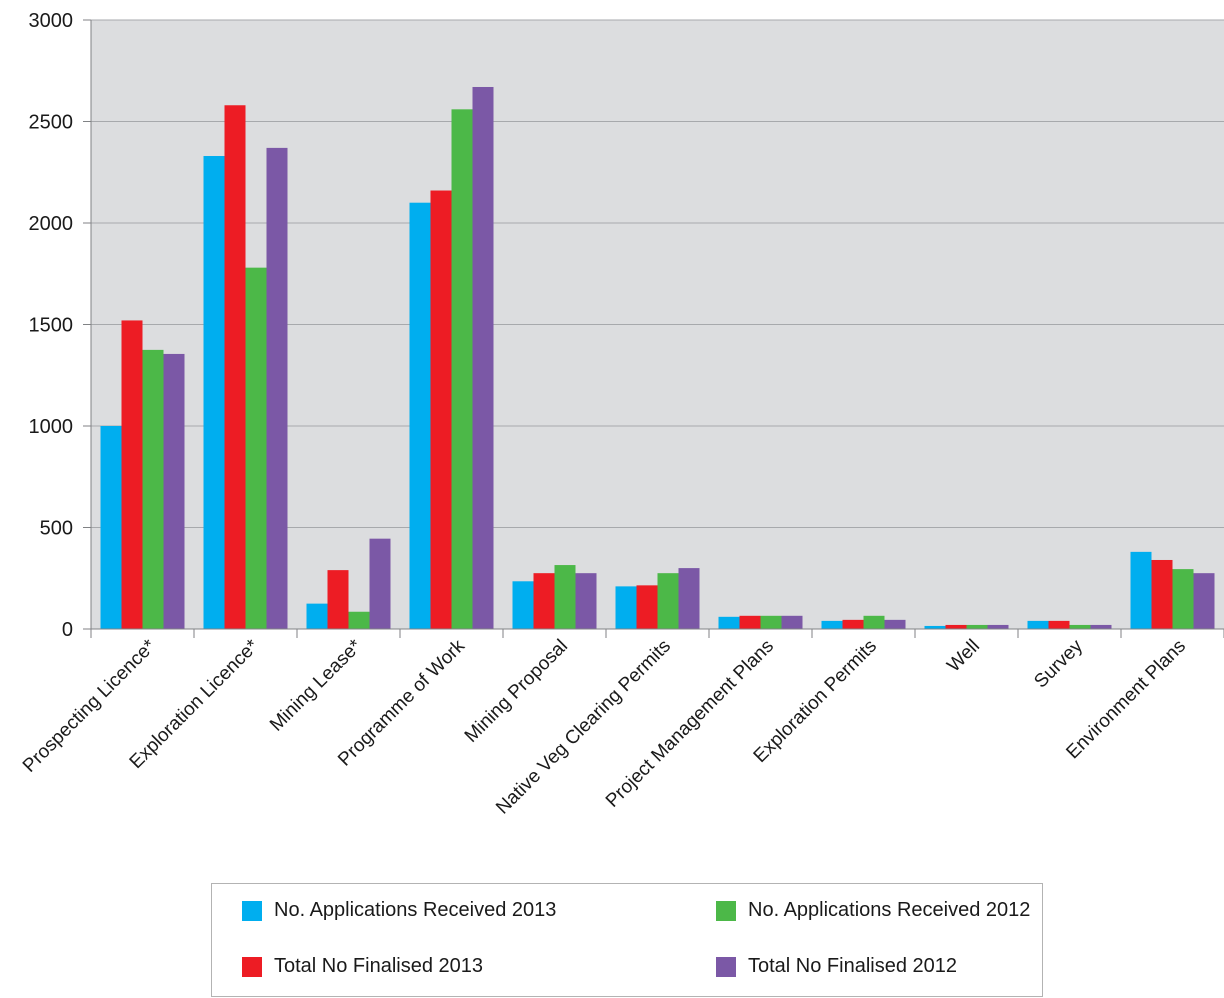 This screenshot has width=1224, height=998. Describe the element at coordinates (51, 21) in the screenshot. I see `y-tick-label: 3000` at that location.